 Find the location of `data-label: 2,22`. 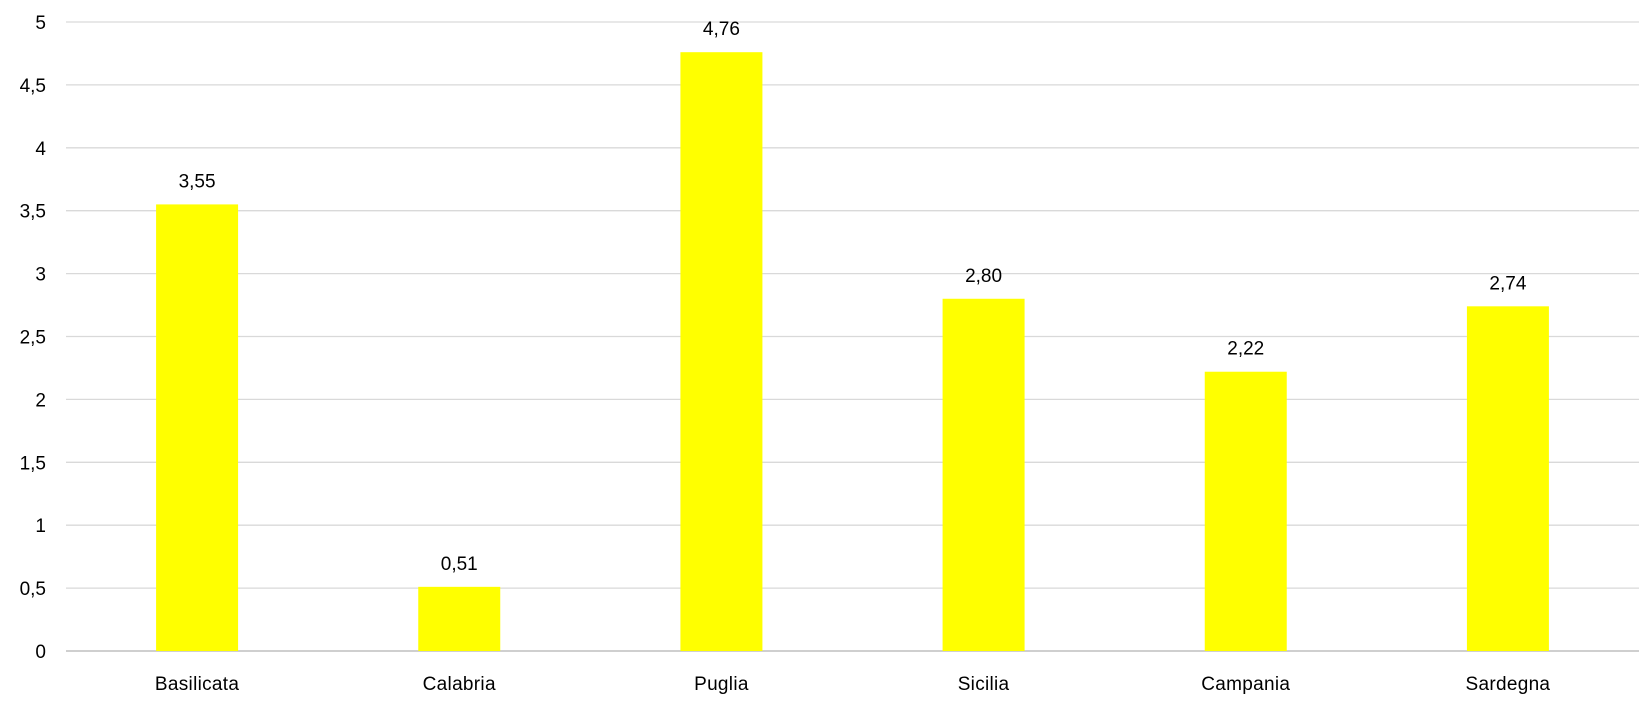

data-label: 2,22 is located at coordinates (1245, 349).